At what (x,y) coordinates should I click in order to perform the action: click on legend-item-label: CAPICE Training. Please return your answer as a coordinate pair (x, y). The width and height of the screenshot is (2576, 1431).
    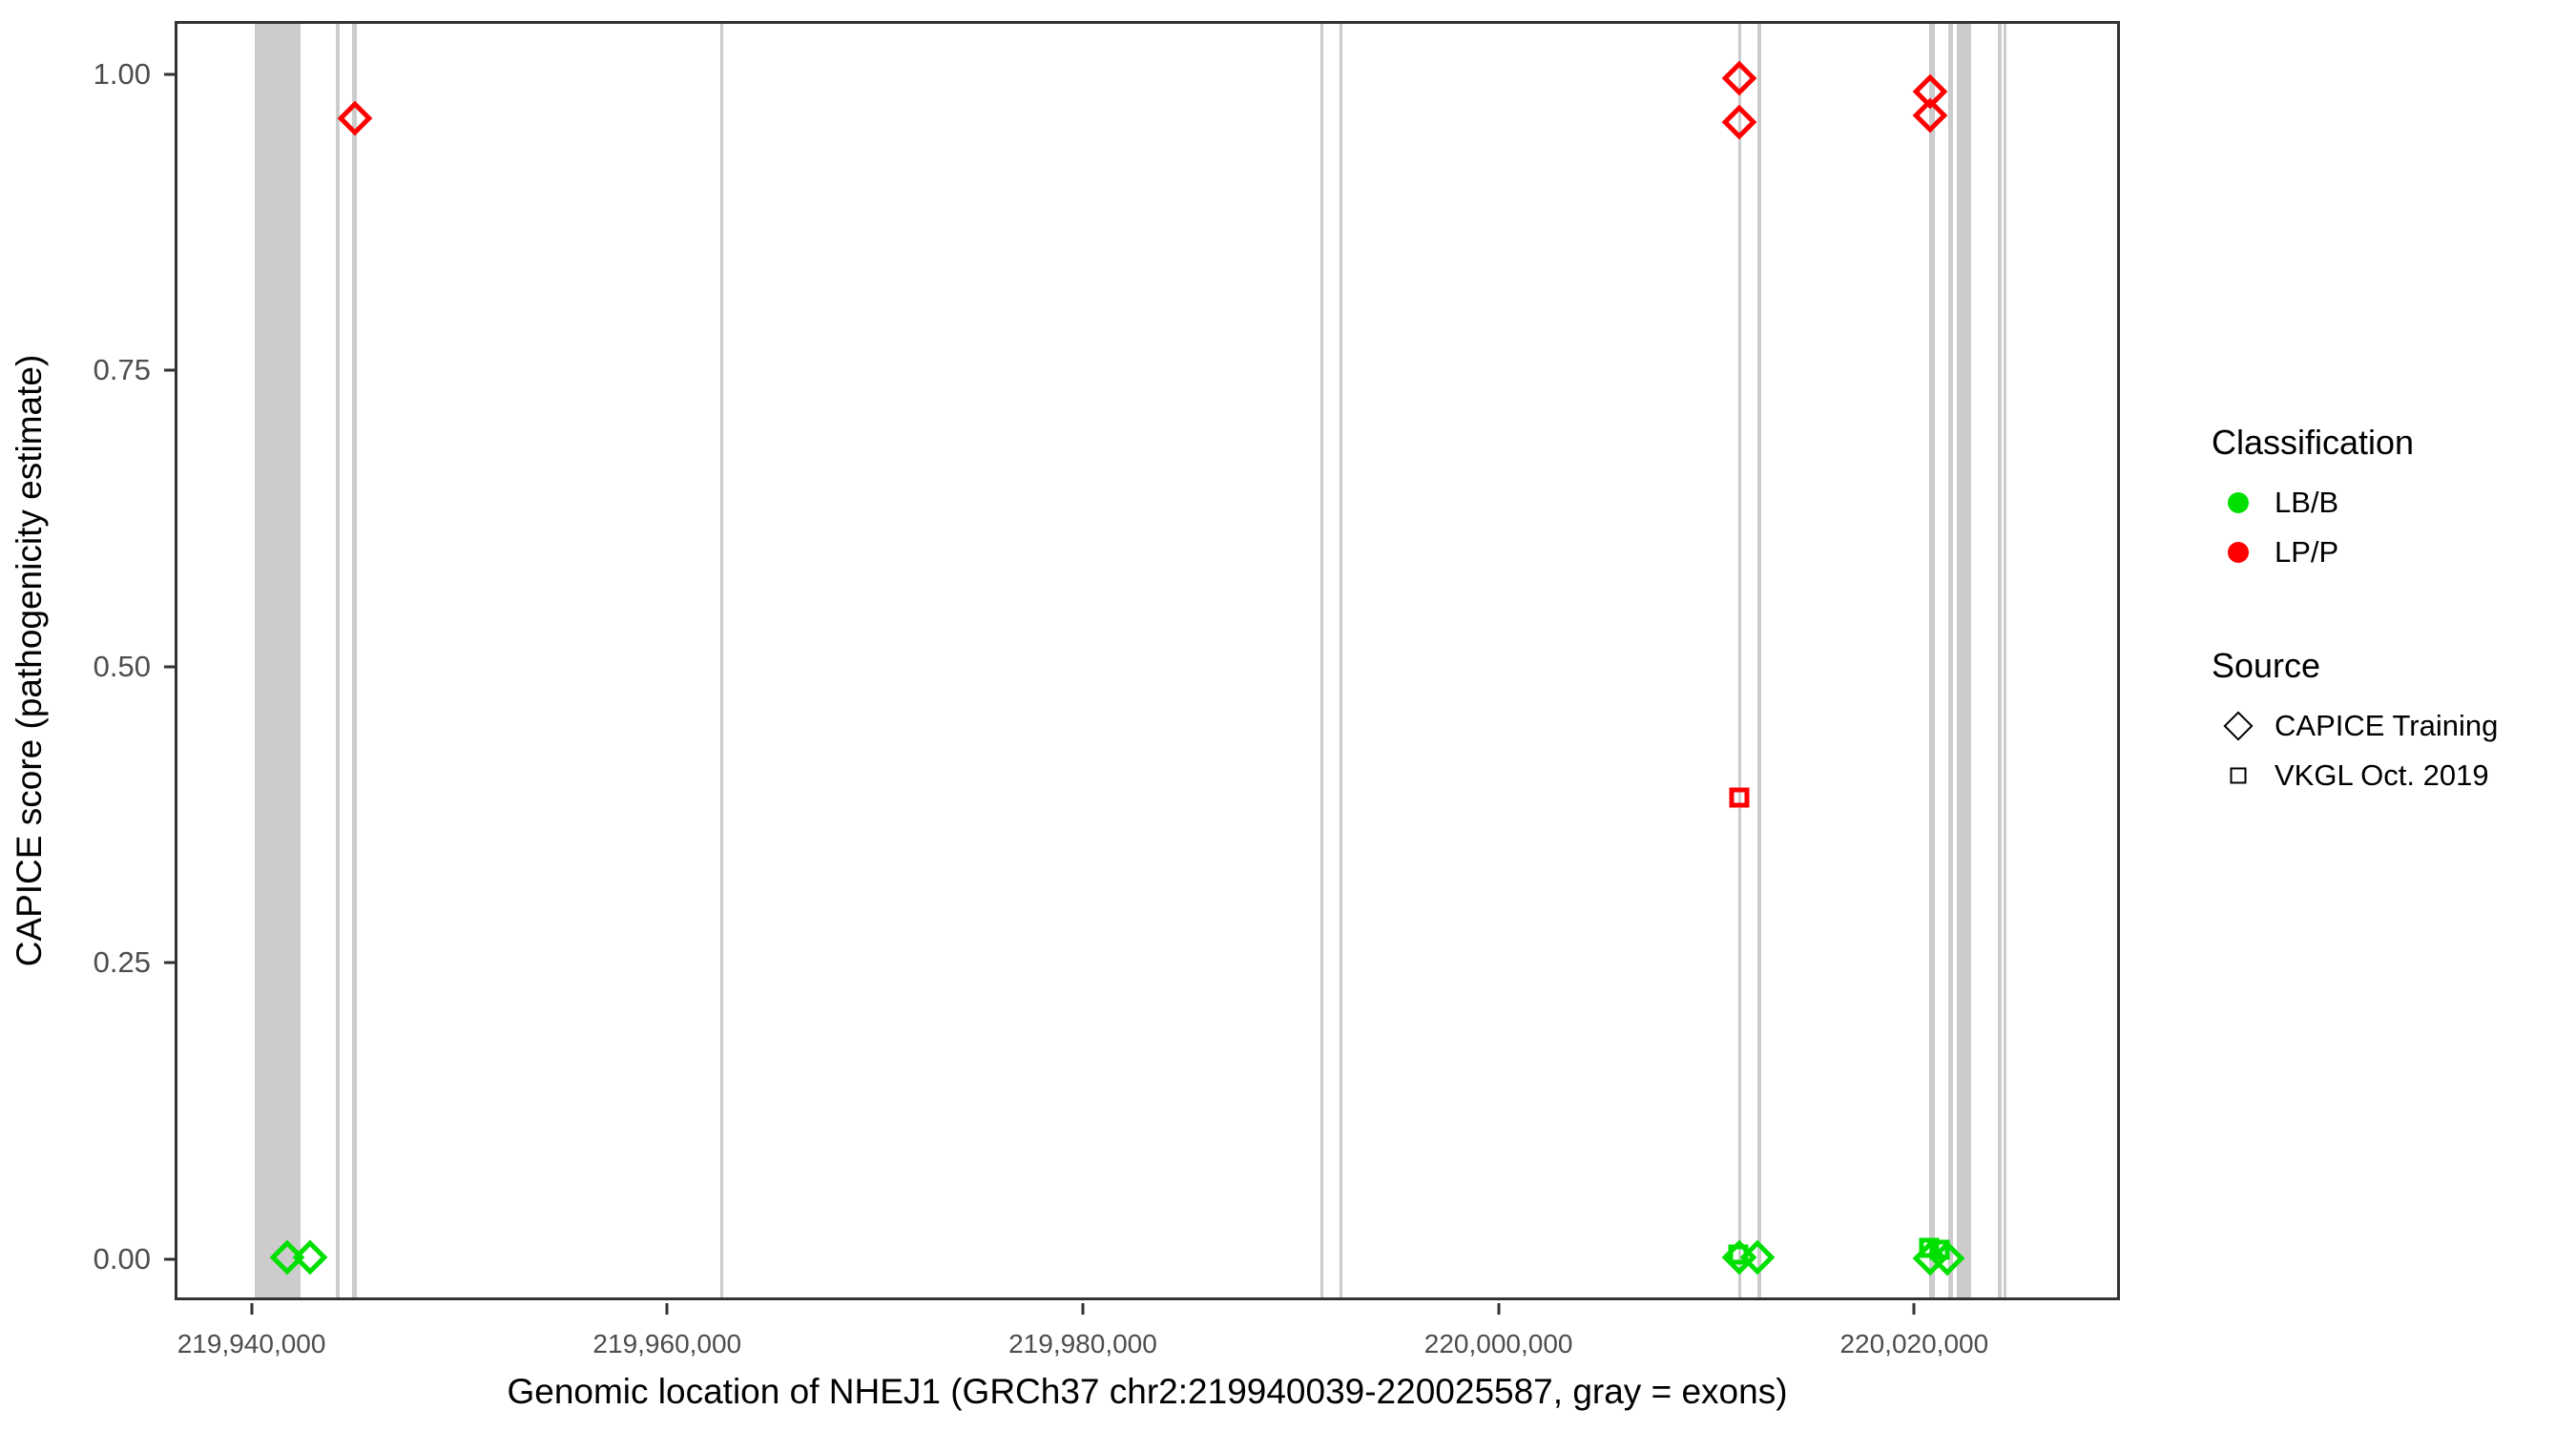
    Looking at the image, I should click on (2387, 725).